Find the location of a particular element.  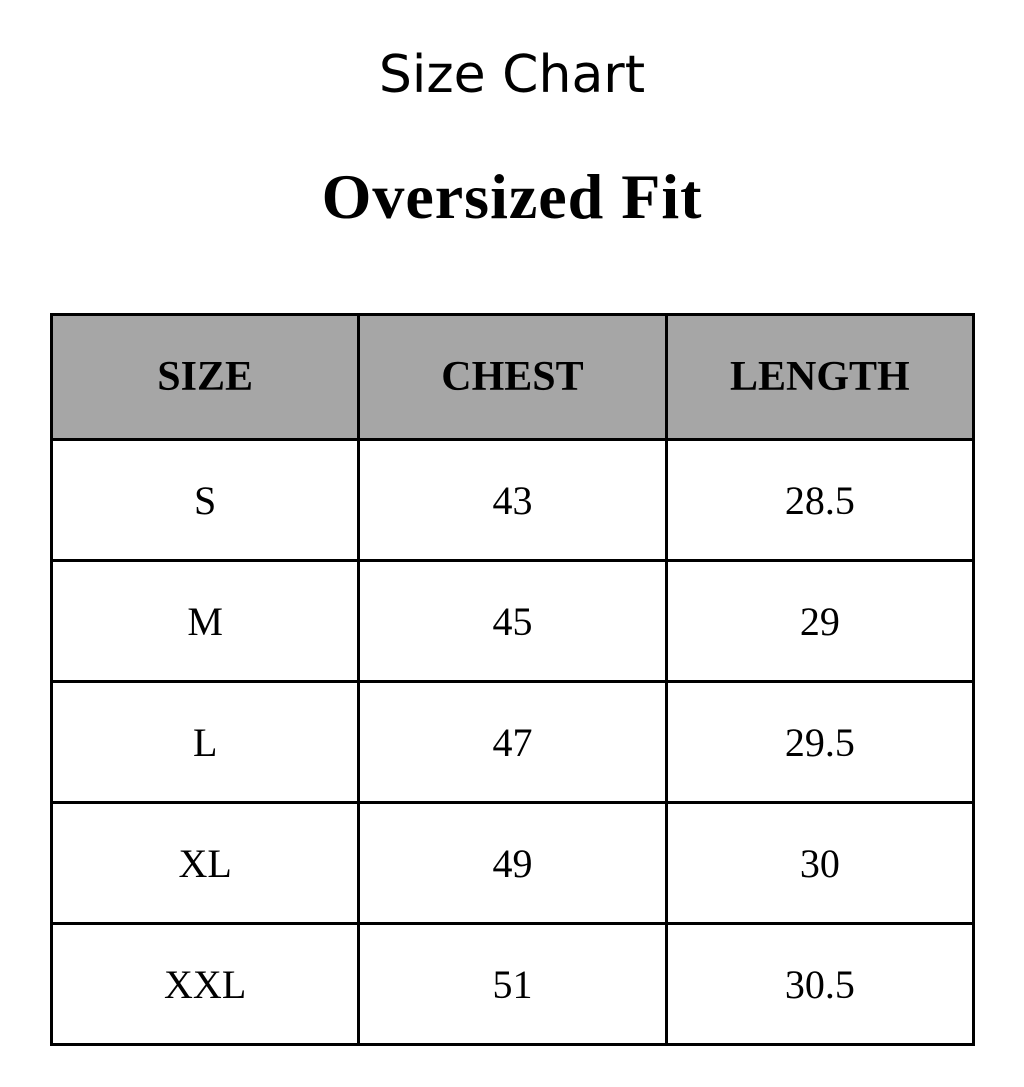

cell-length: 30 is located at coordinates (820, 863).